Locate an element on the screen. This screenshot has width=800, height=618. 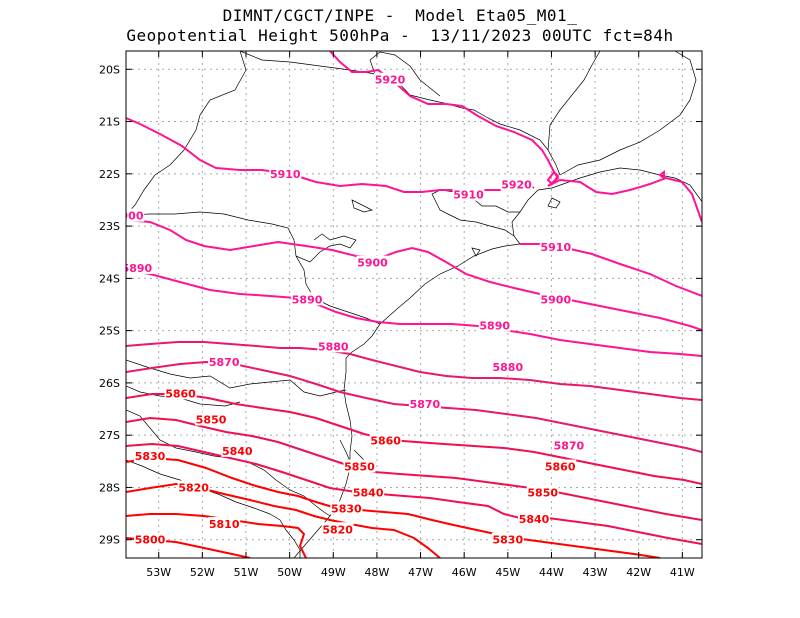
lat-tick-label: 29S is located at coordinates (109, 540).